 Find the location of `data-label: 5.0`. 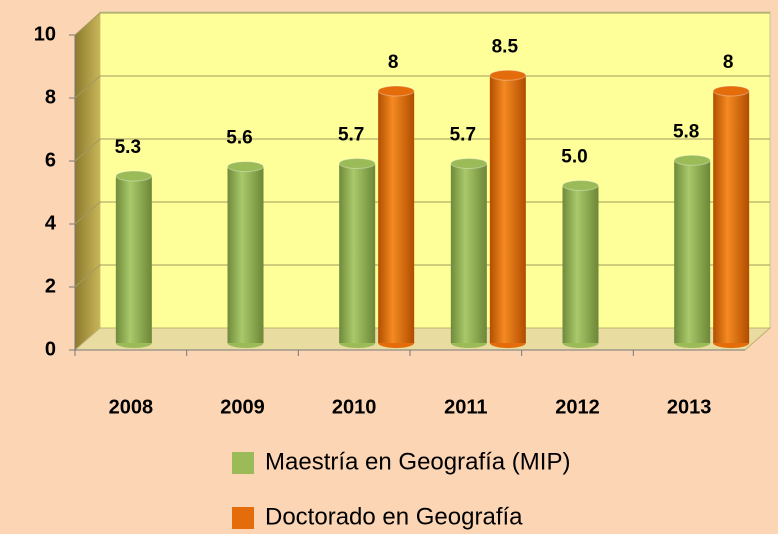

data-label: 5.0 is located at coordinates (574, 157).